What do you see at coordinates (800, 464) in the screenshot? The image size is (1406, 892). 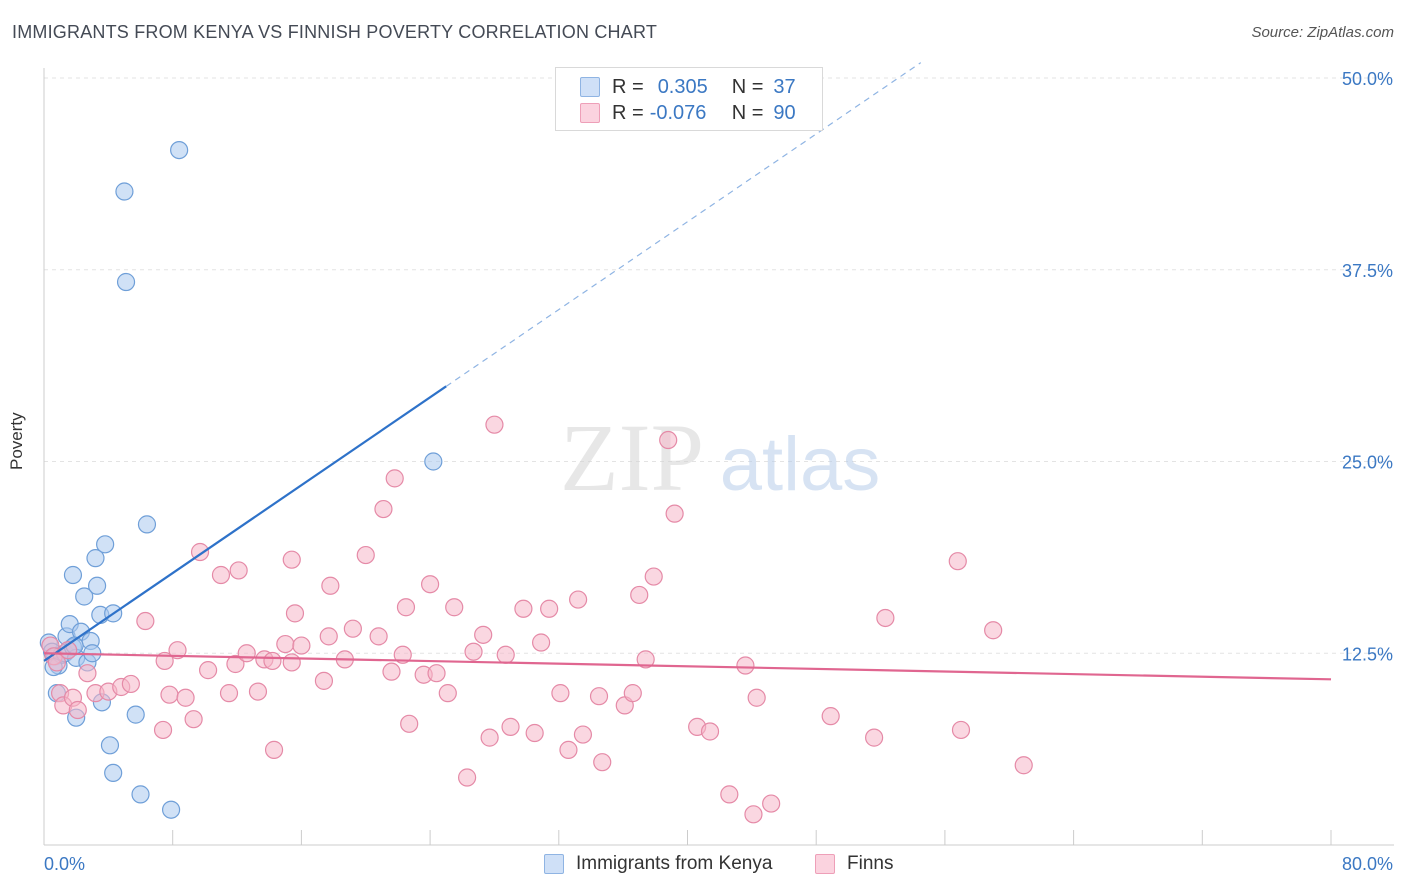 I see `watermark-atlas: atlas` at bounding box center [800, 464].